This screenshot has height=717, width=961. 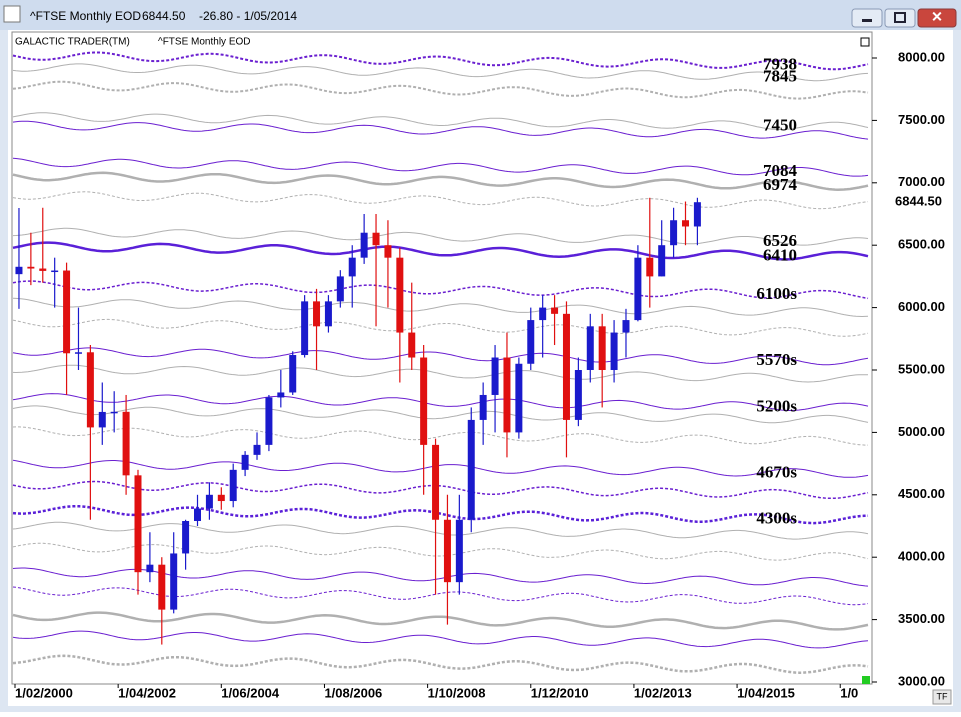 What do you see at coordinates (480, 15) in the screenshot?
I see `title-bar` at bounding box center [480, 15].